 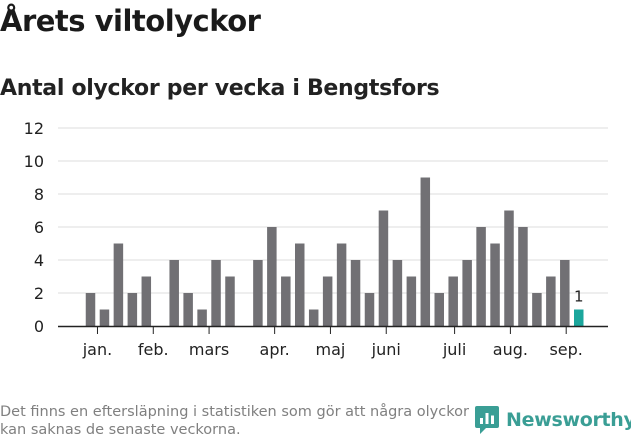 I want to click on newsworthy-brand: Newsworthy, so click(x=552, y=420).